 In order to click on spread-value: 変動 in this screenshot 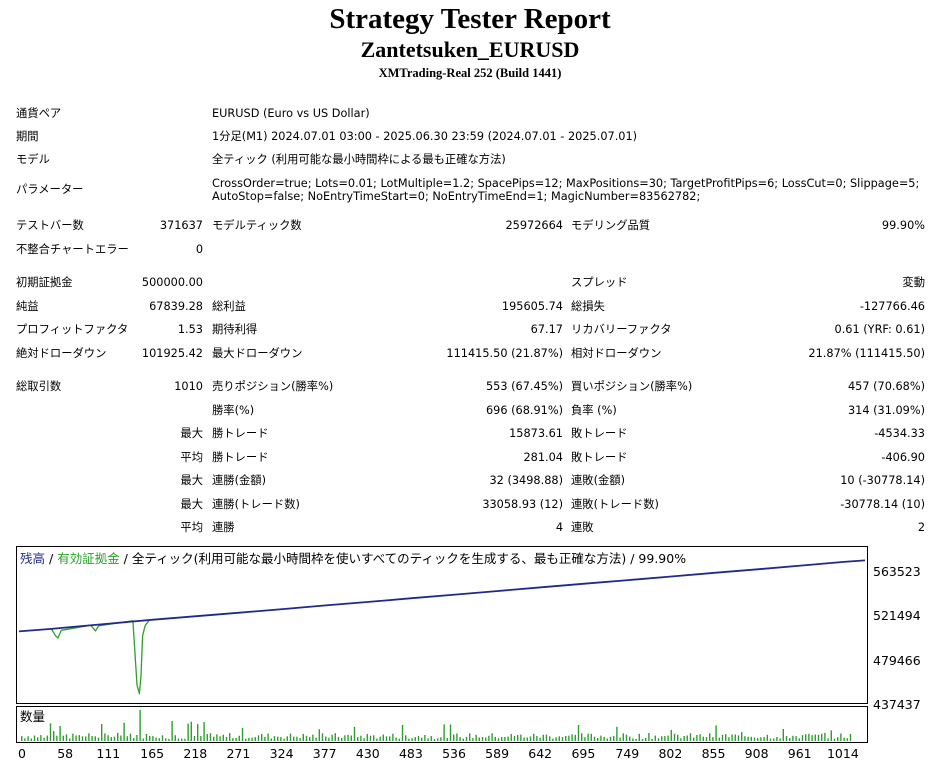, I will do `click(913, 282)`.